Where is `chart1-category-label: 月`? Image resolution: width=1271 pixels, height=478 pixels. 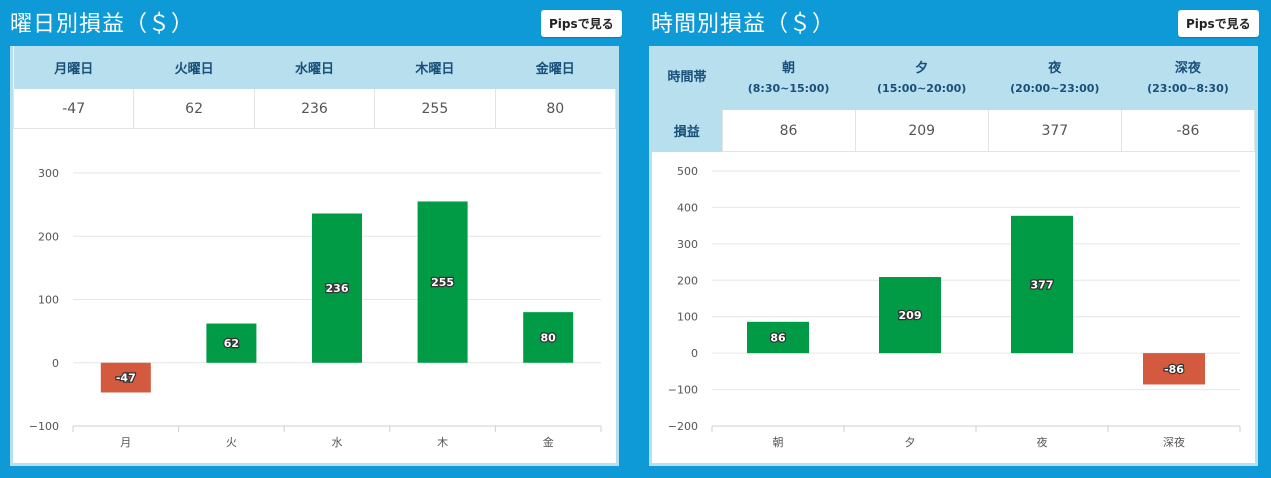
chart1-category-label: 月 is located at coordinates (125, 442).